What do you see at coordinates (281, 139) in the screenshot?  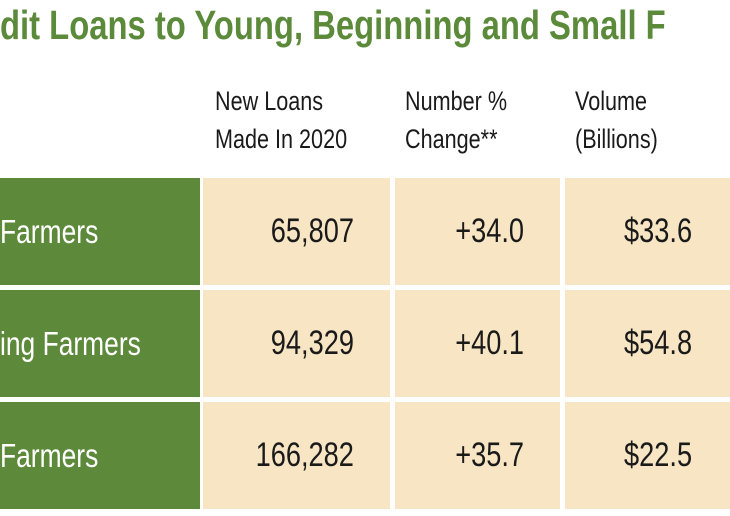 I see `column-header: Made In 2020` at bounding box center [281, 139].